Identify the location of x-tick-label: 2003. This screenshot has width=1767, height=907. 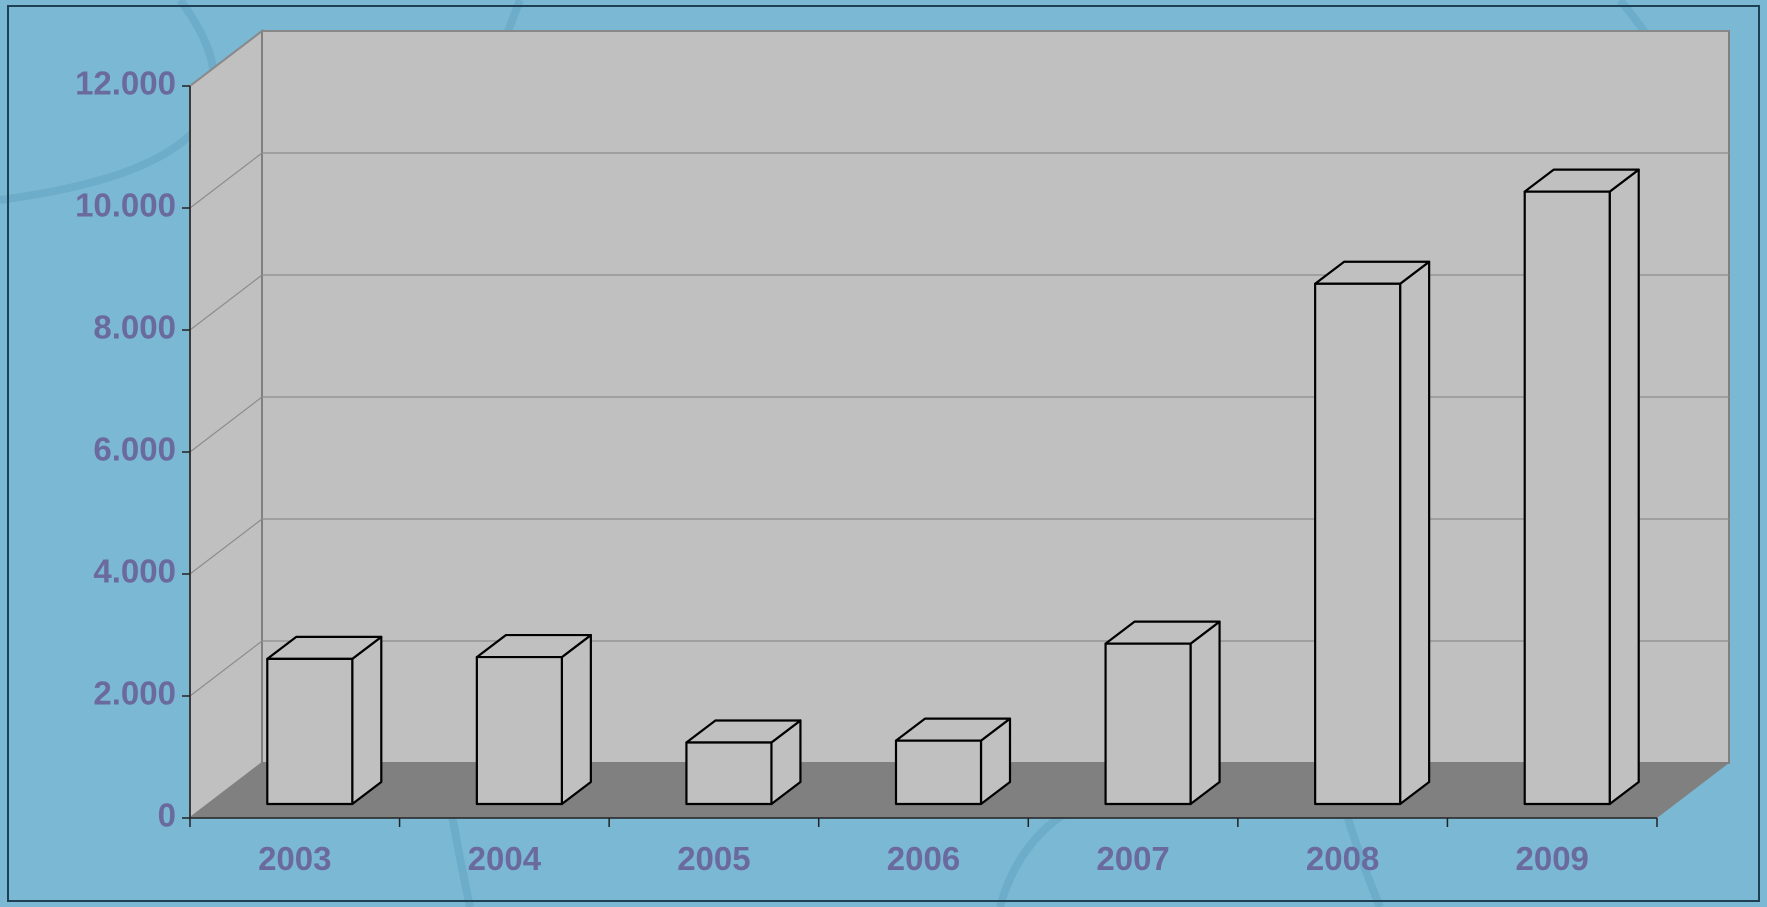
(294, 858).